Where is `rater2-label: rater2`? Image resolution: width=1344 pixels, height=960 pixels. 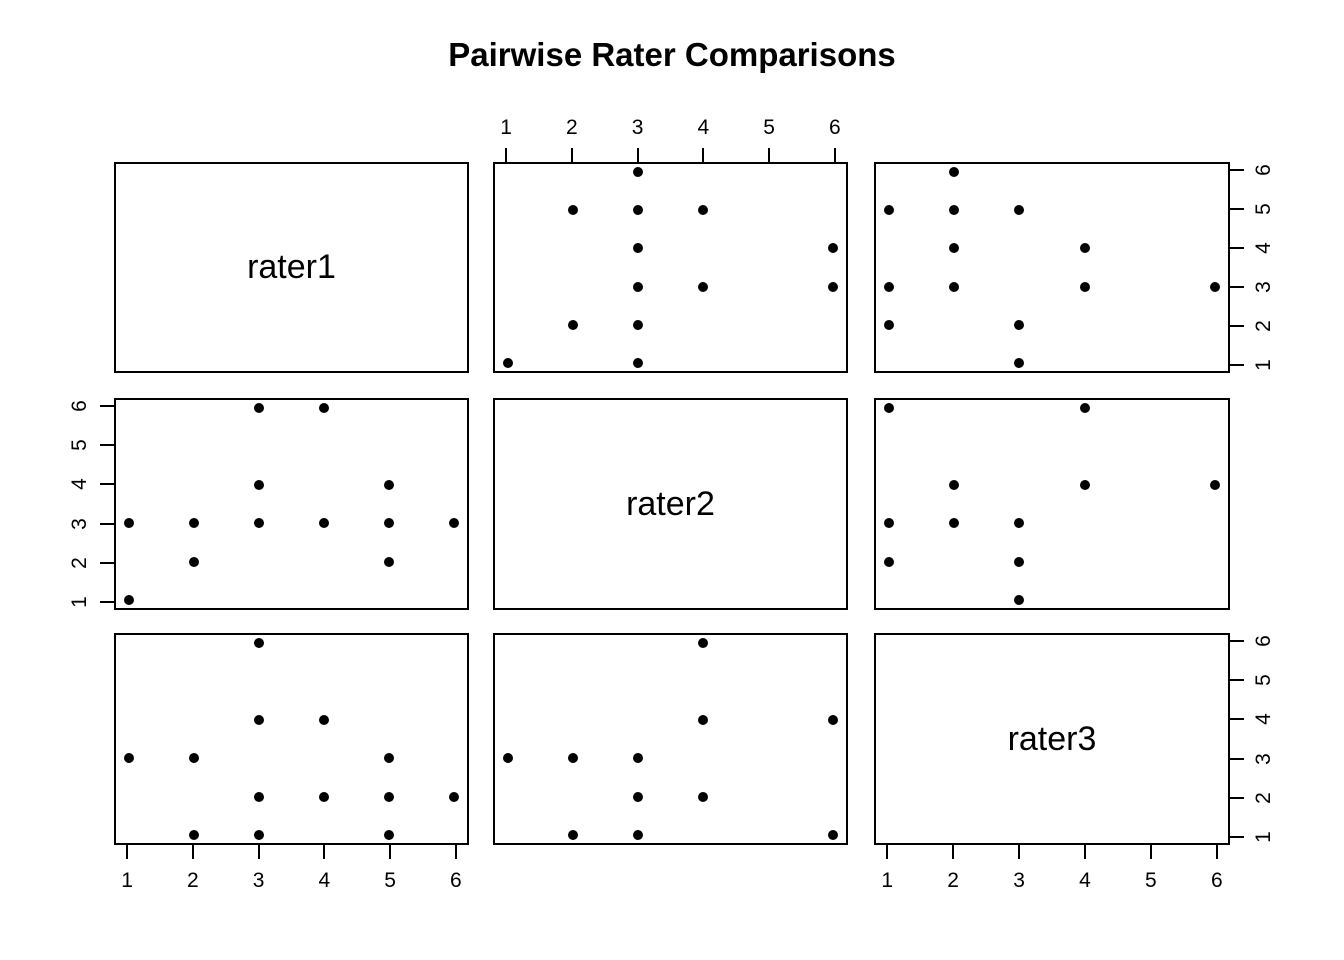 rater2-label: rater2 is located at coordinates (670, 503).